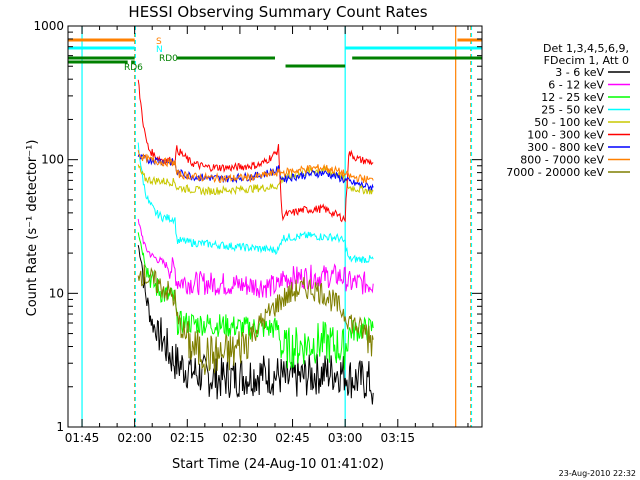  I want to click on flag-rd0-label: RD0, so click(168, 59).